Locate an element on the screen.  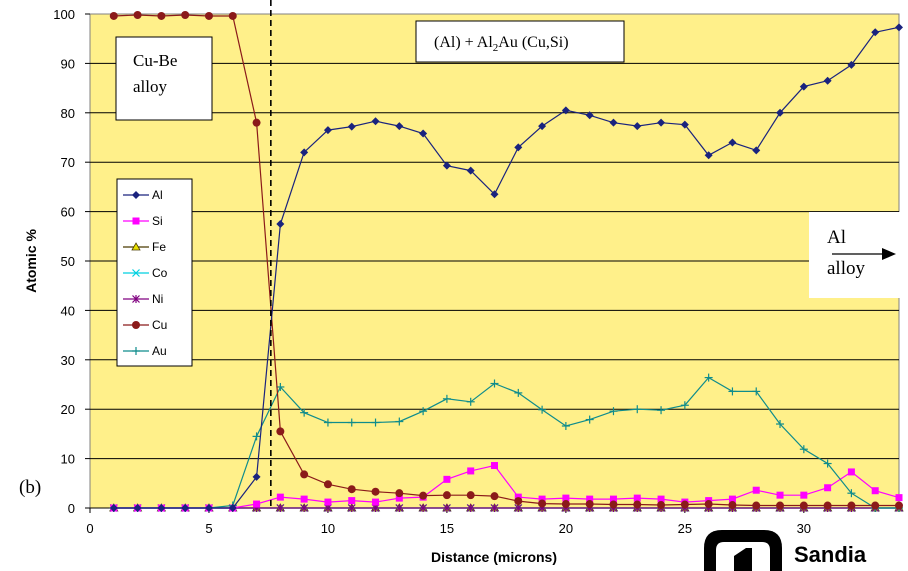
sandia-logo-icon is located at coordinates (743, 550).